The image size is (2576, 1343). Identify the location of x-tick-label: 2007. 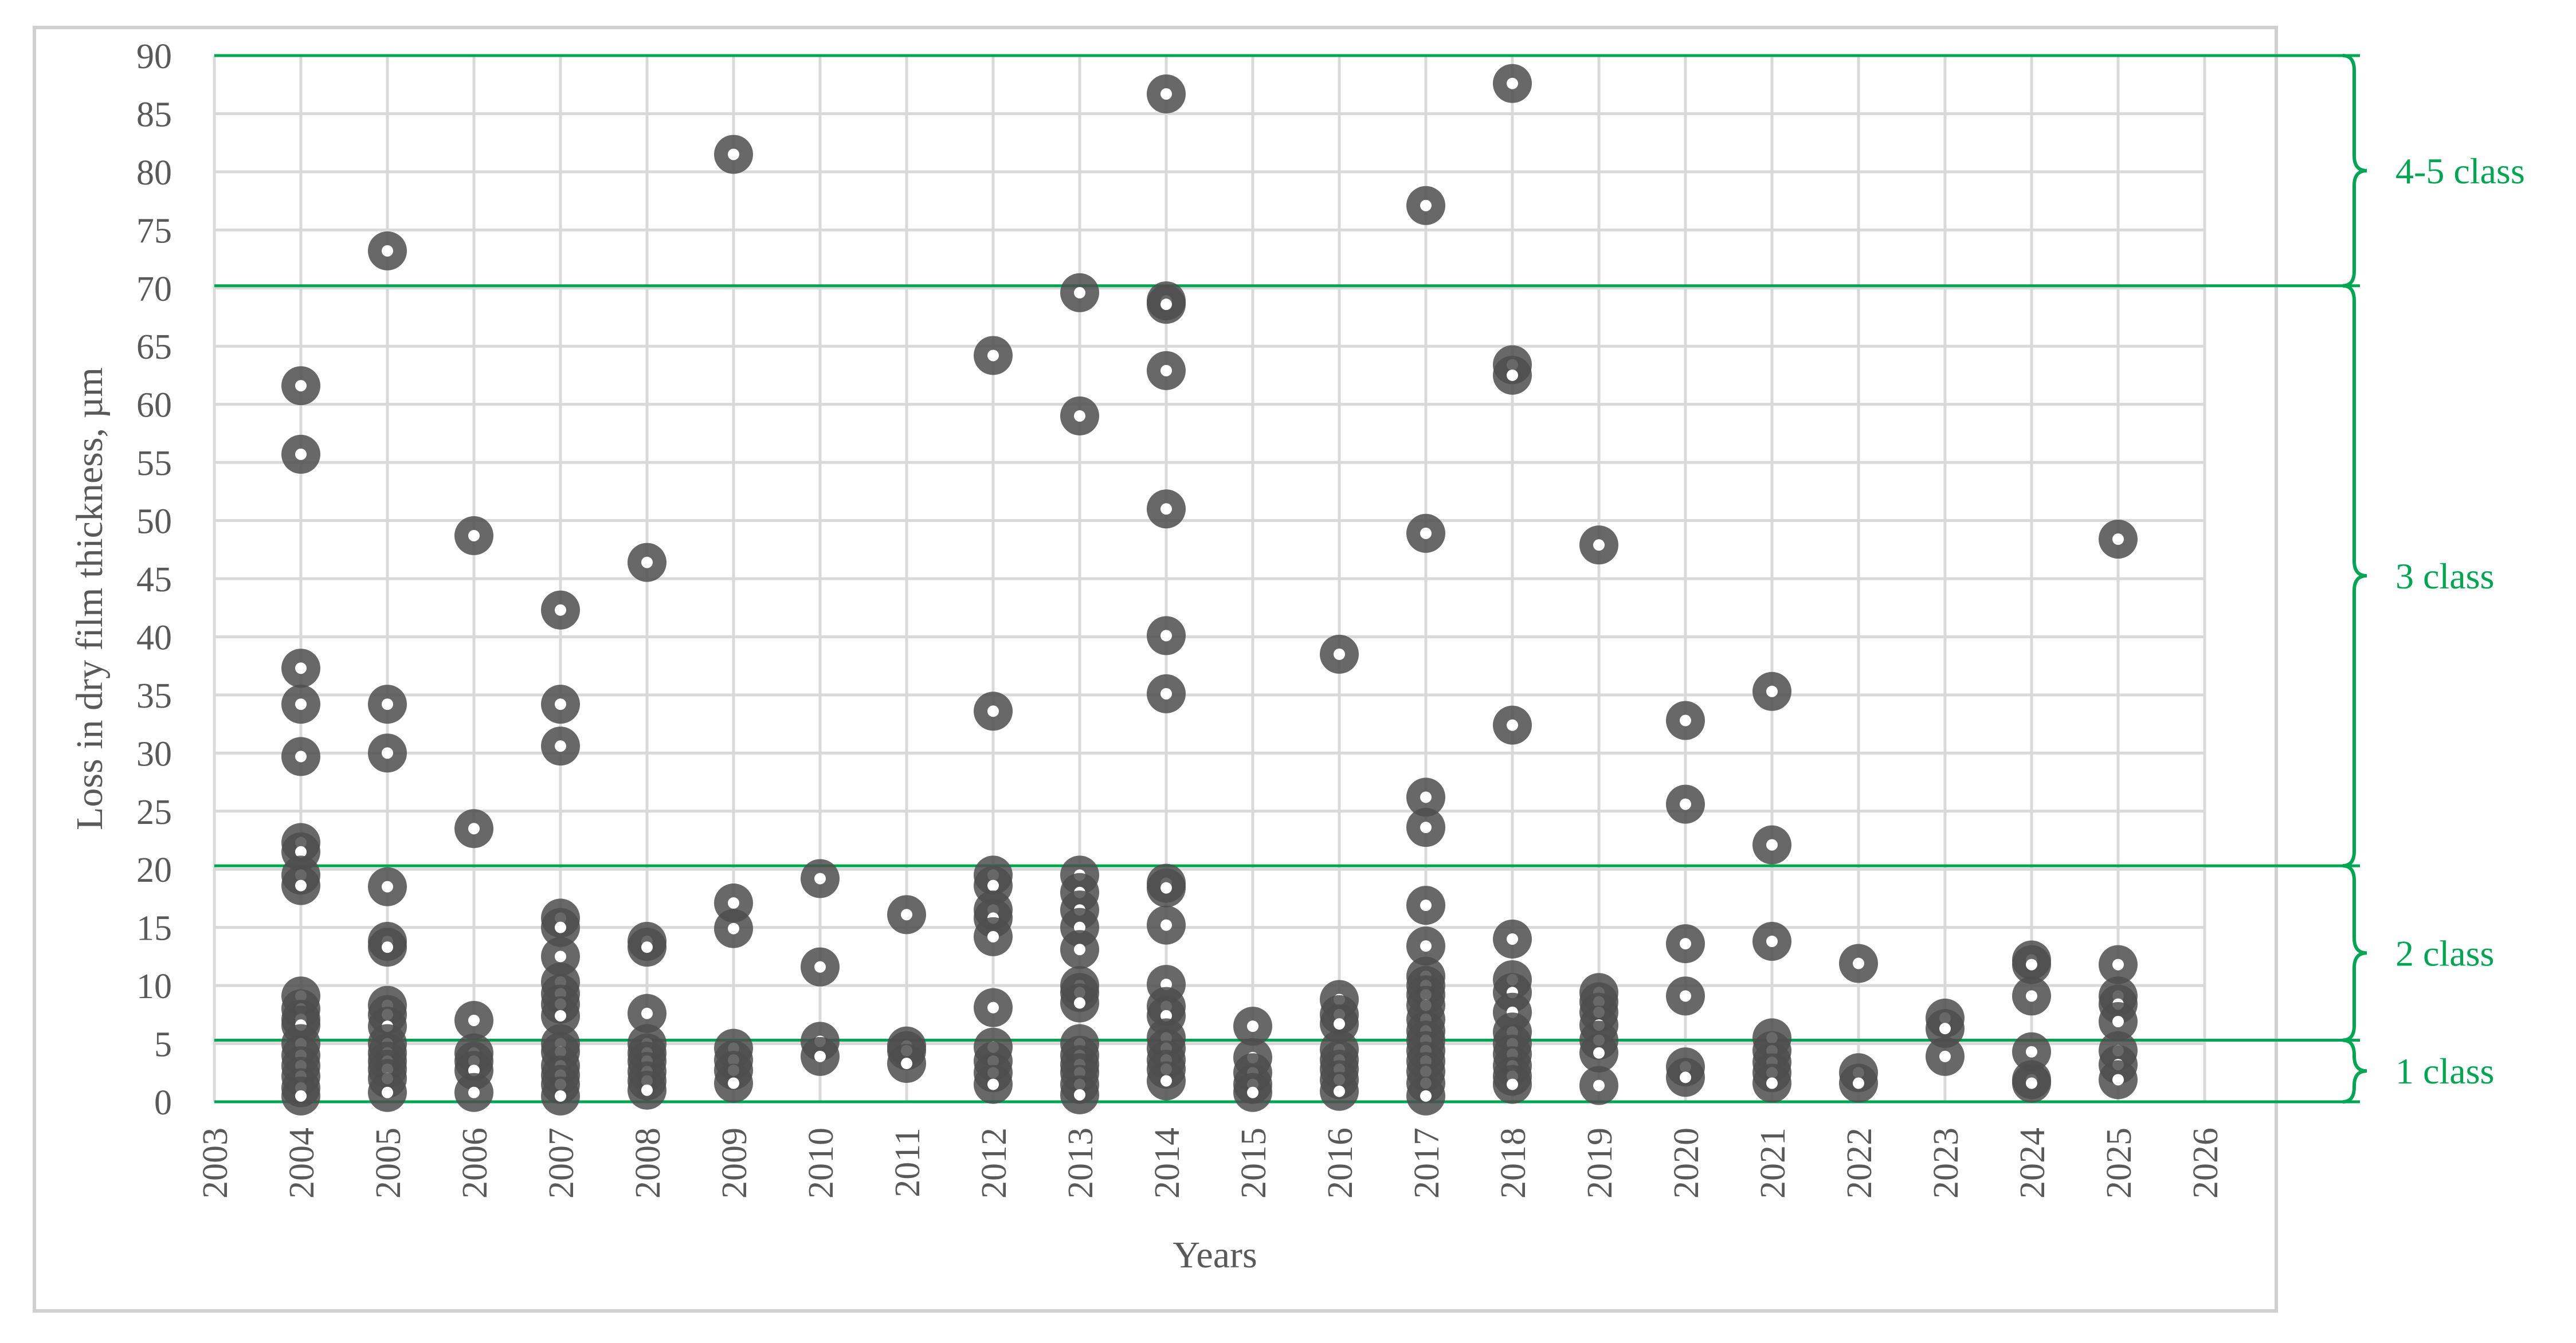
(561, 1163).